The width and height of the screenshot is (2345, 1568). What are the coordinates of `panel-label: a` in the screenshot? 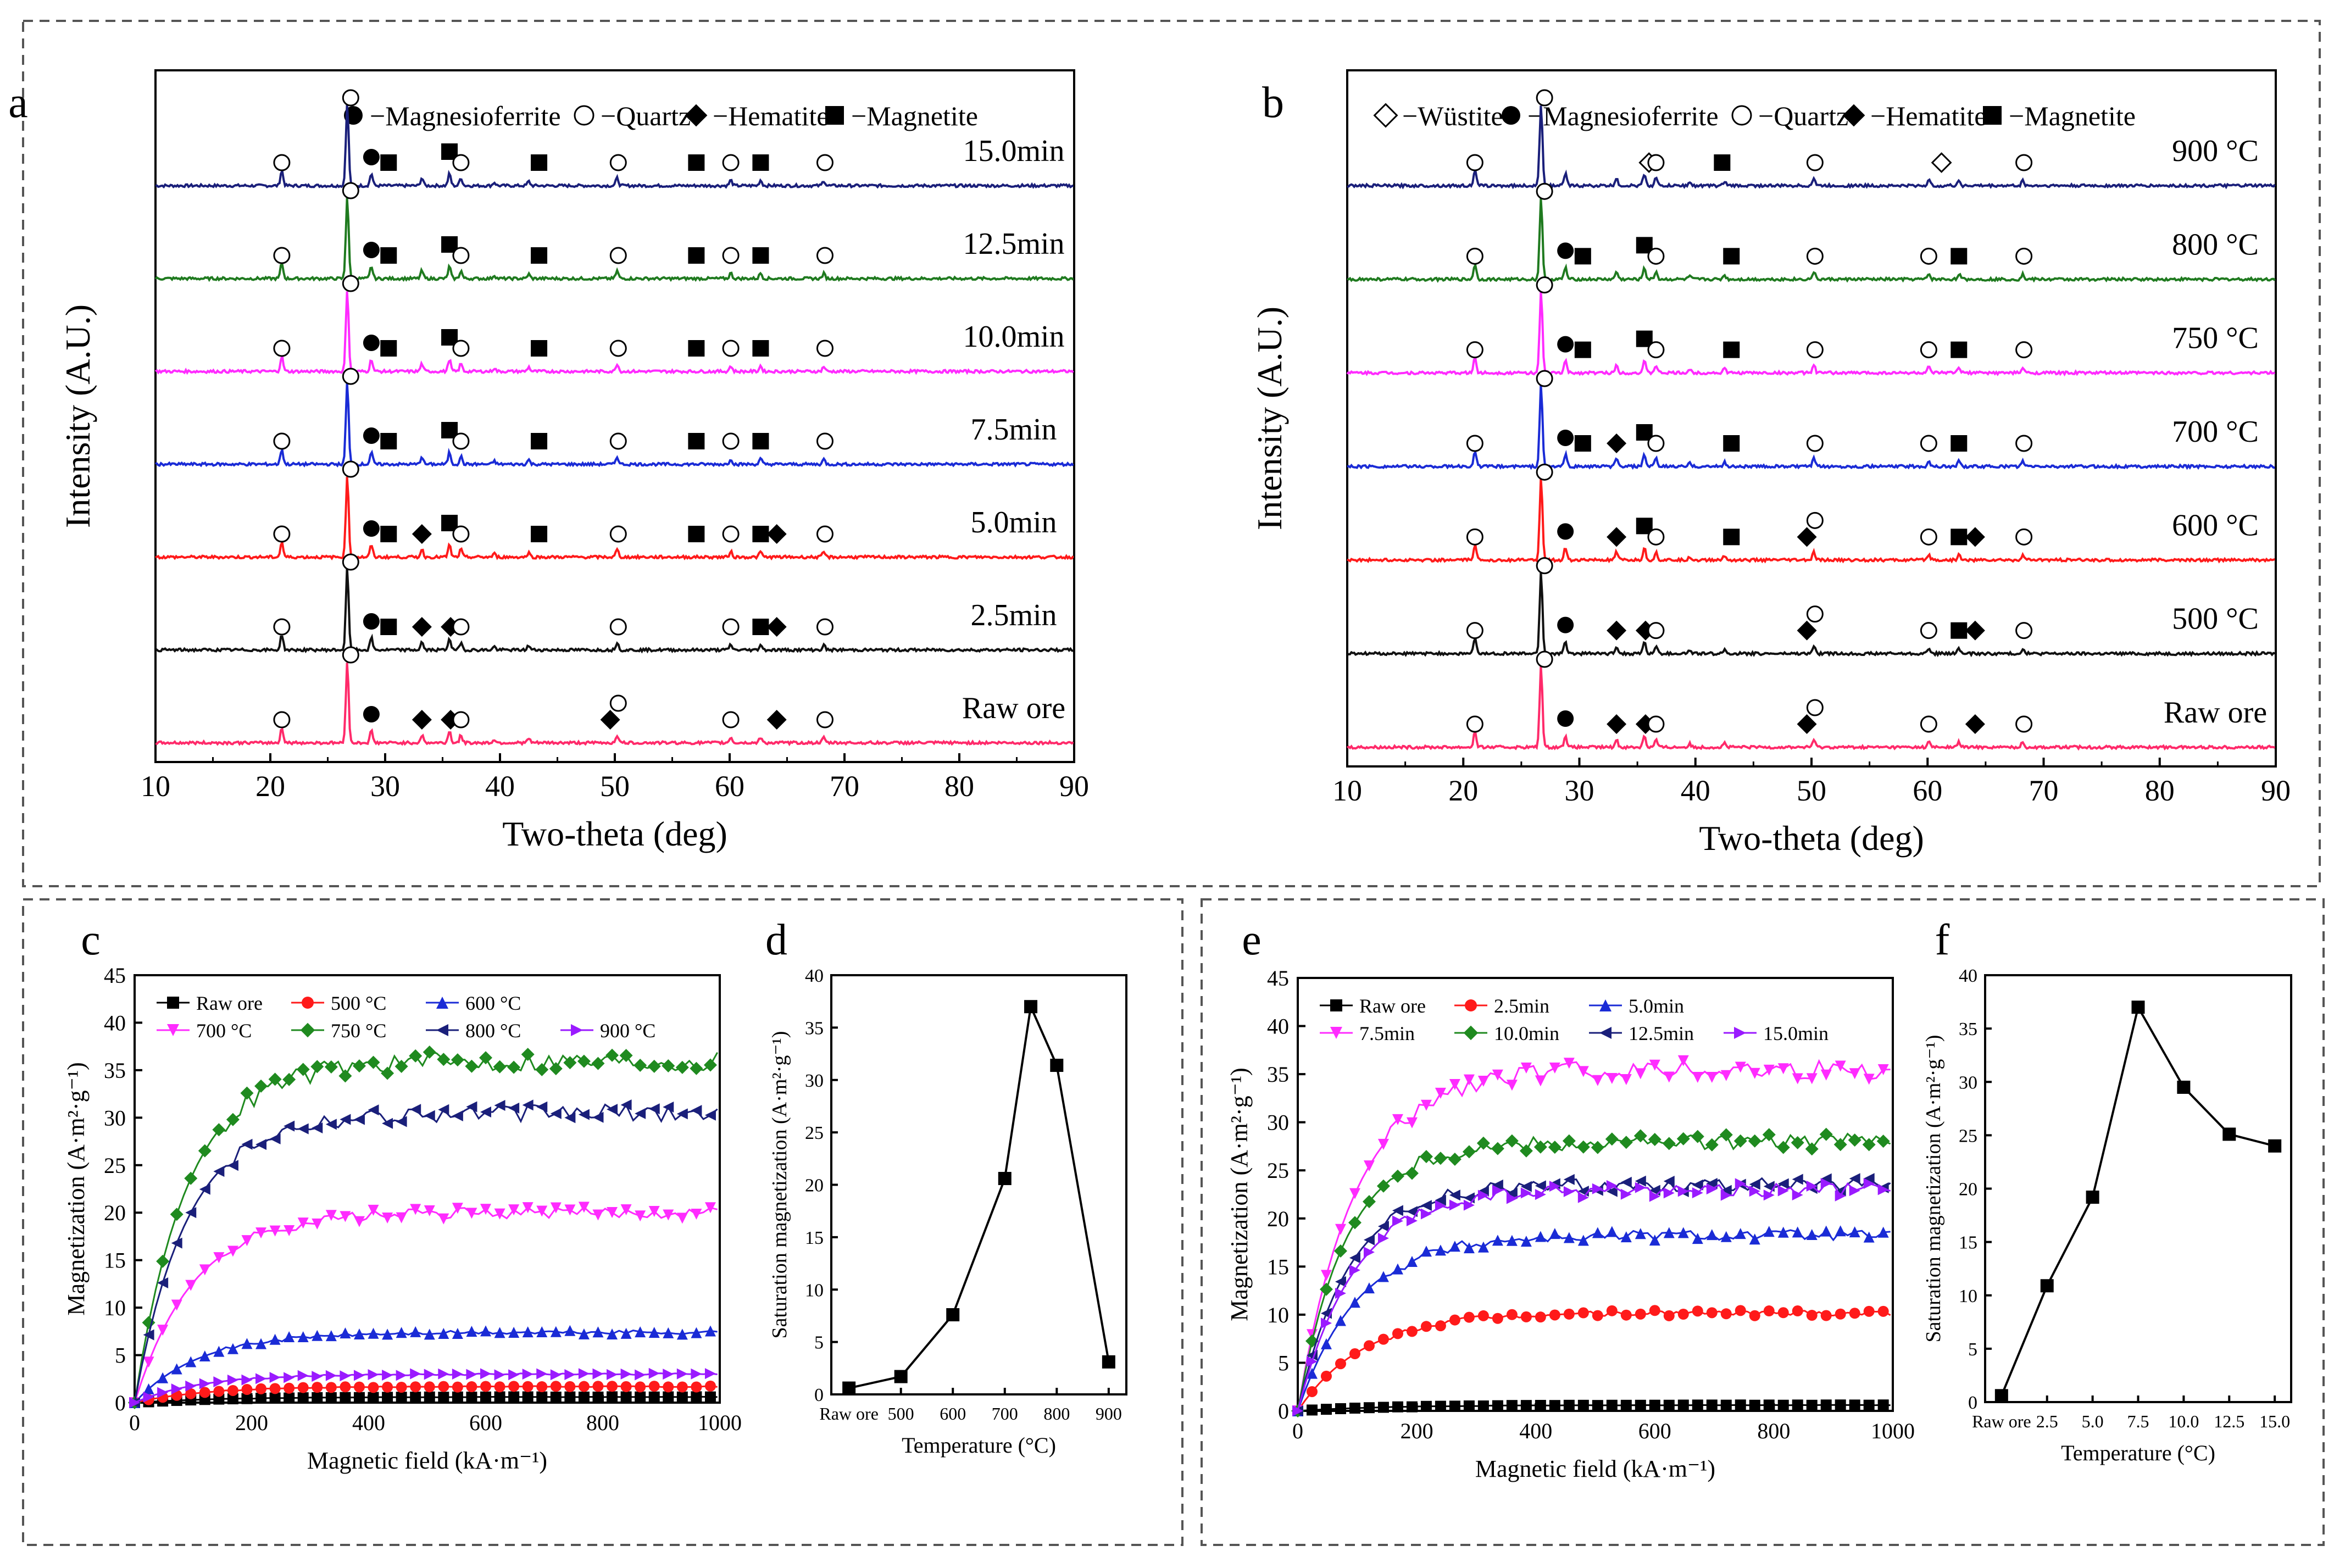 It's located at (18, 103).